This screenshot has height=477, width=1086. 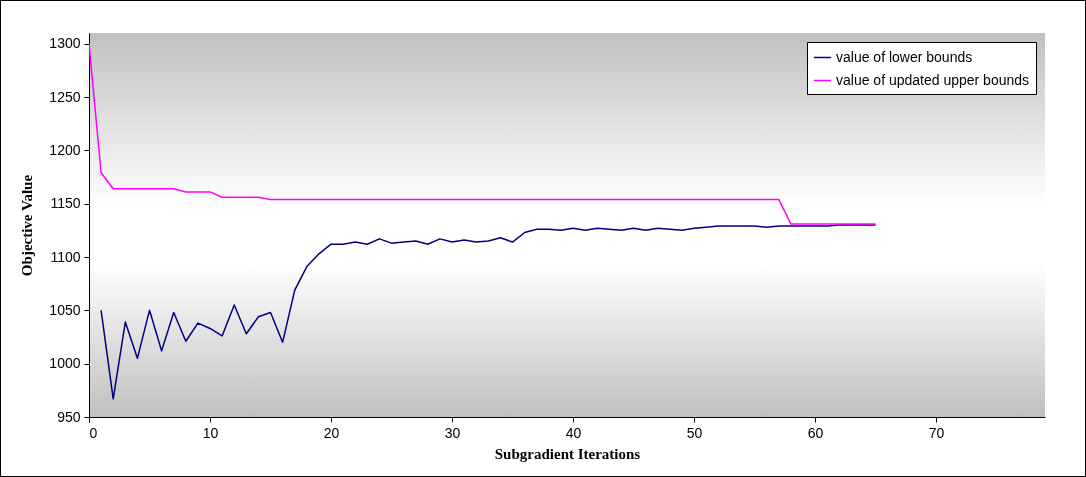 What do you see at coordinates (65, 96) in the screenshot?
I see `y-tick-label: 1250` at bounding box center [65, 96].